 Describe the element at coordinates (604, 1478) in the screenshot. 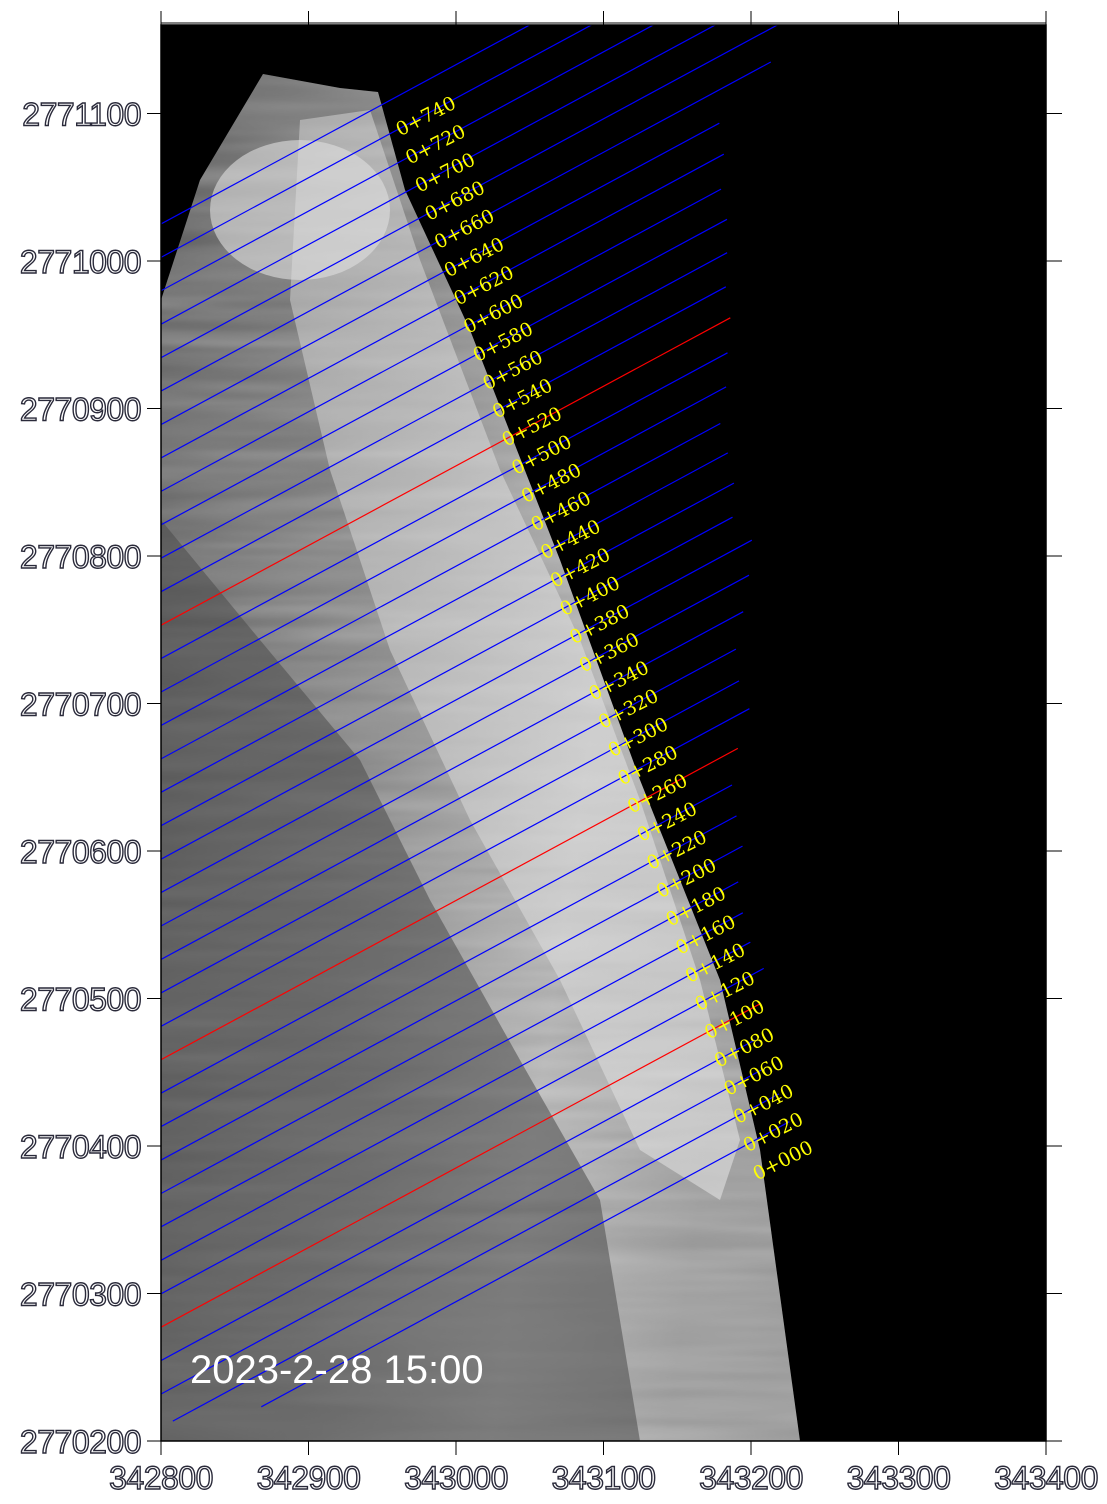

I see `x-tick-label: 343100` at that location.